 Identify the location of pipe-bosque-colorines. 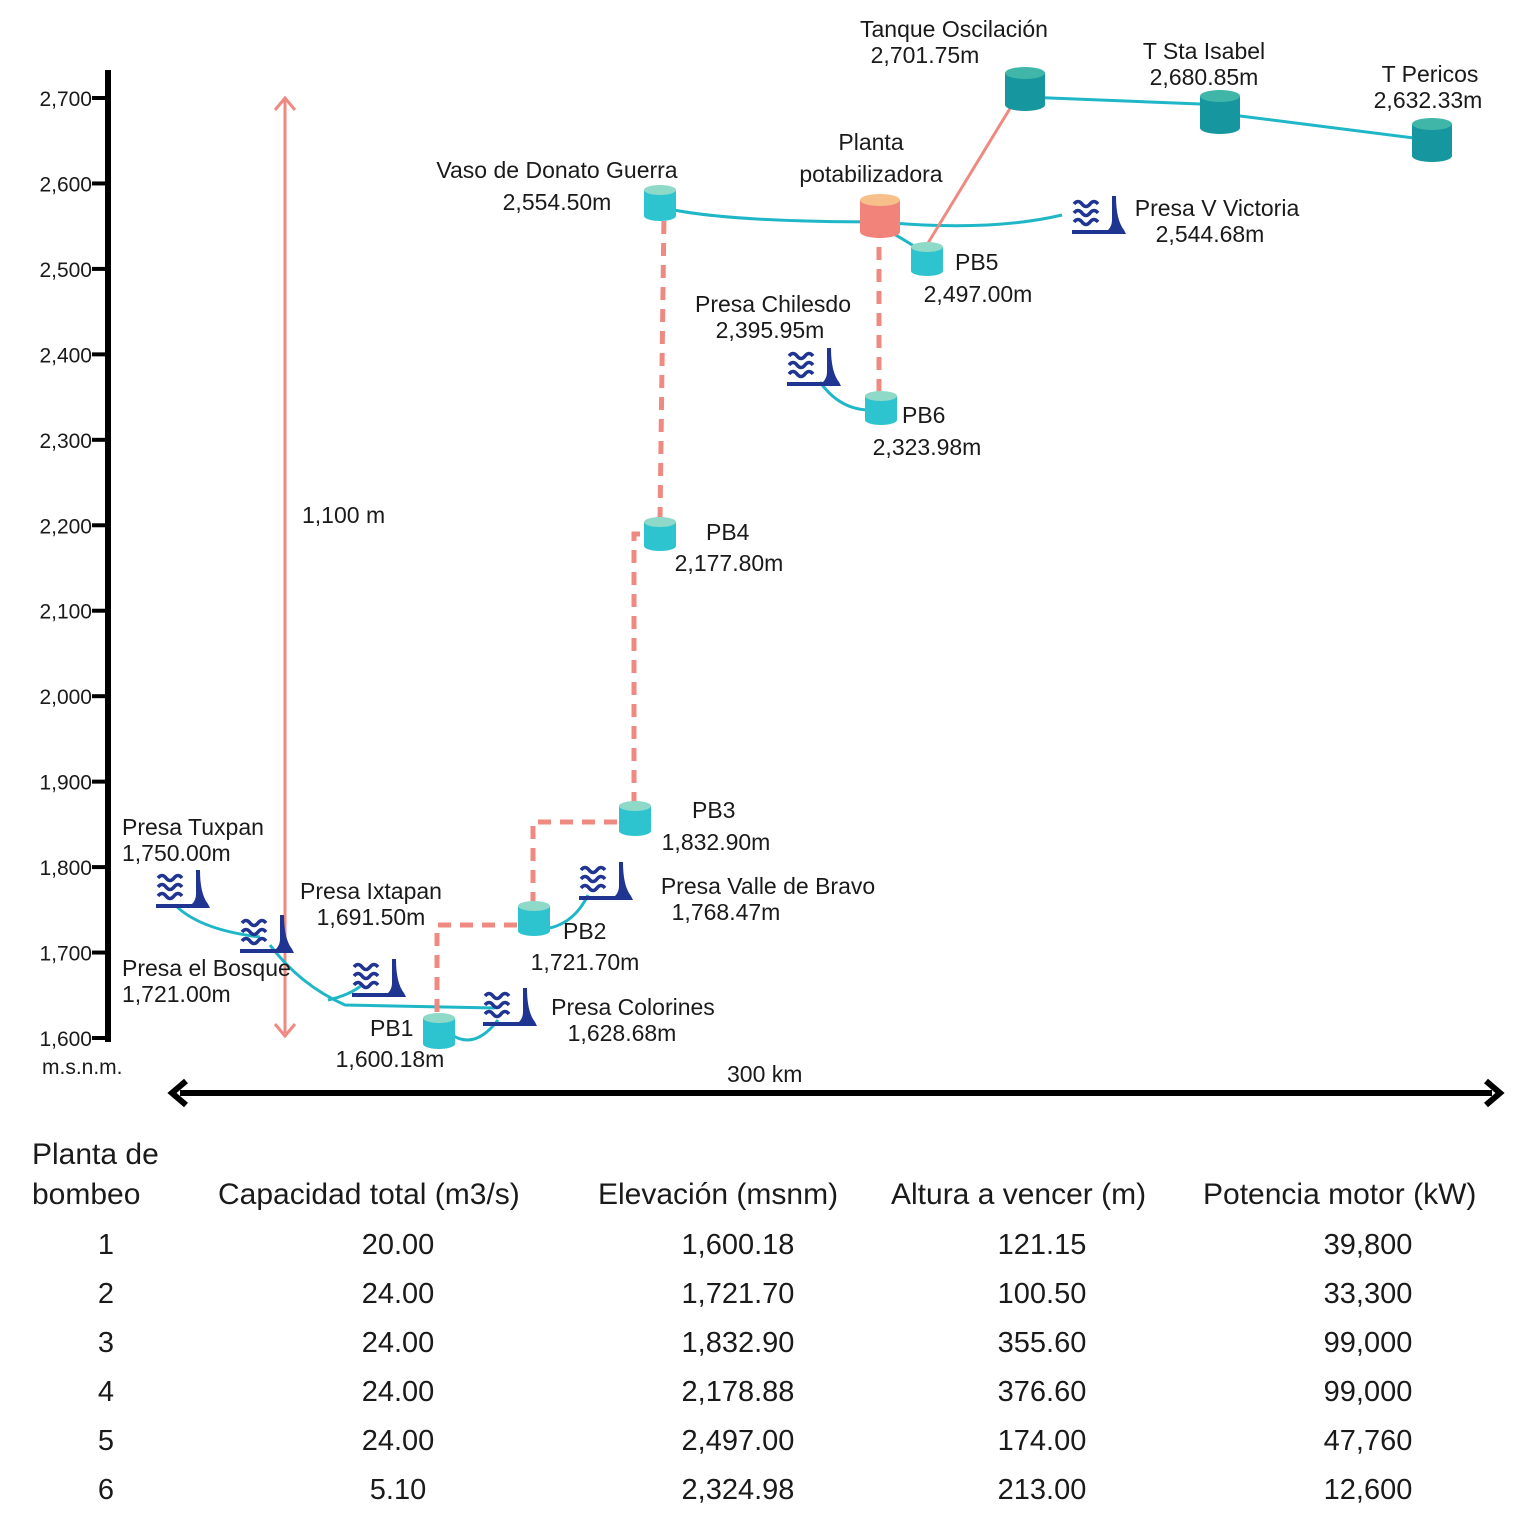
(382, 977).